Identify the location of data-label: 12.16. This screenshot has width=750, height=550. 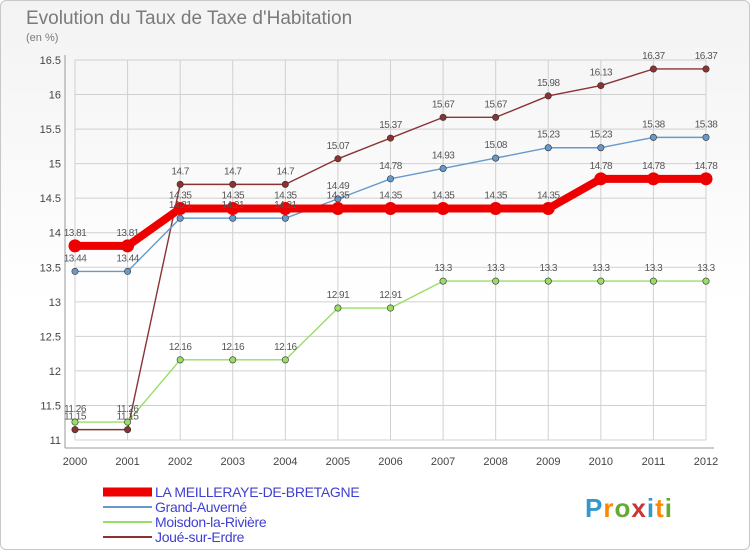
(285, 347).